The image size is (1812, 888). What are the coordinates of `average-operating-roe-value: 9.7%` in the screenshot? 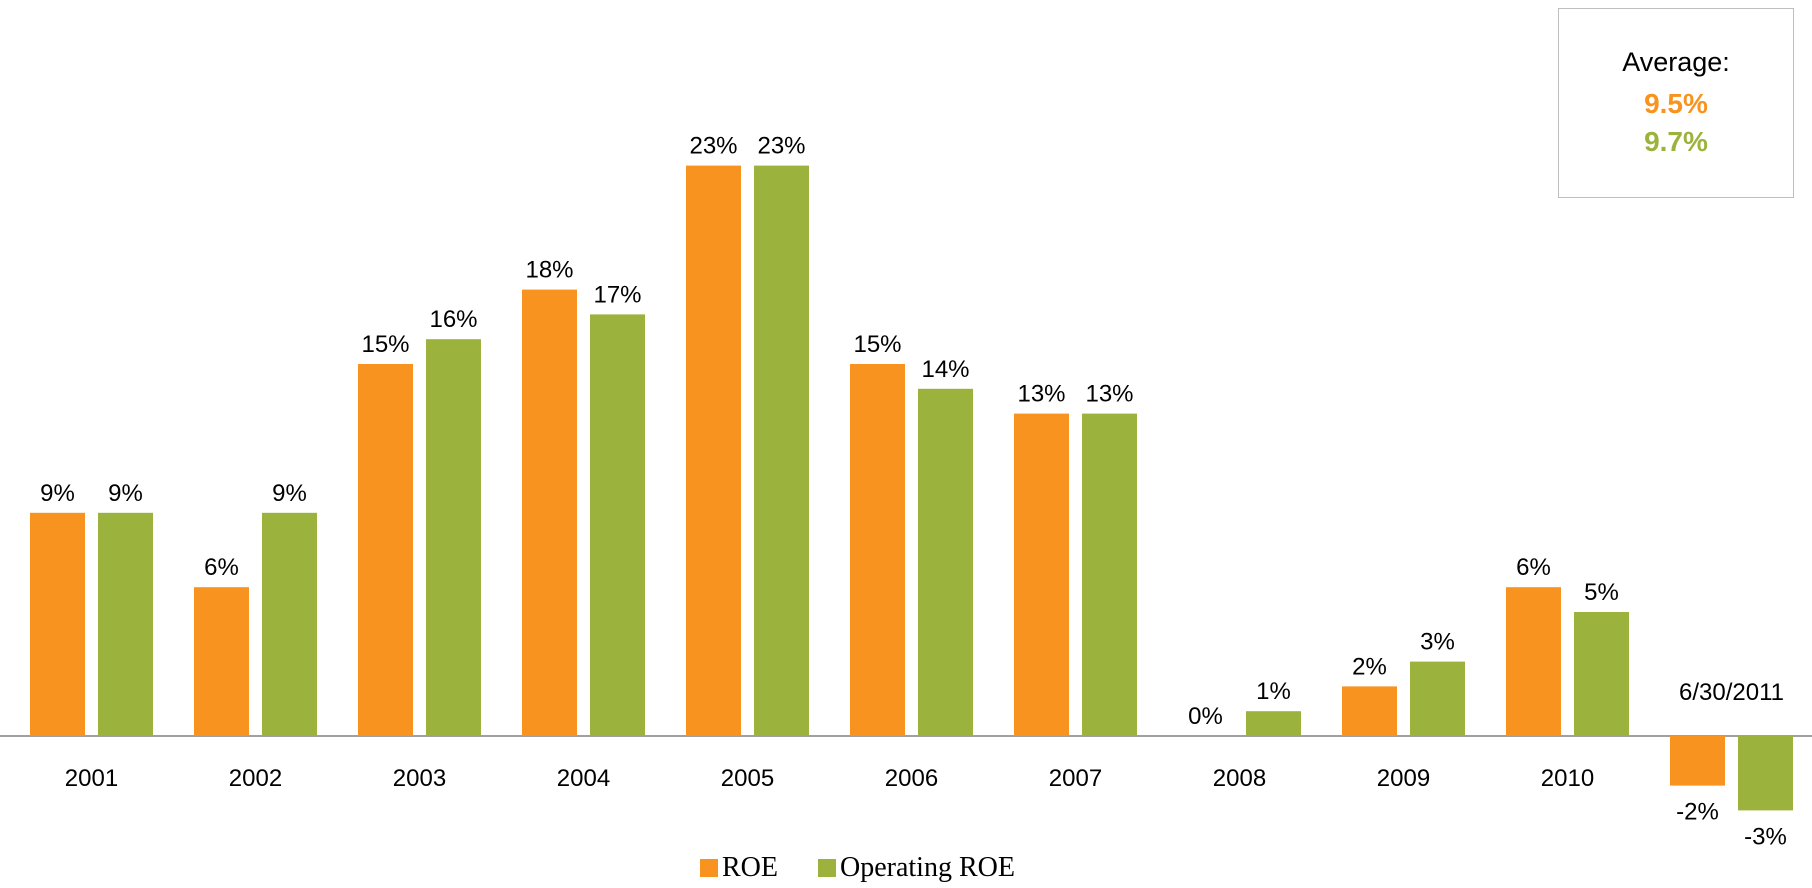 It's located at (1676, 141).